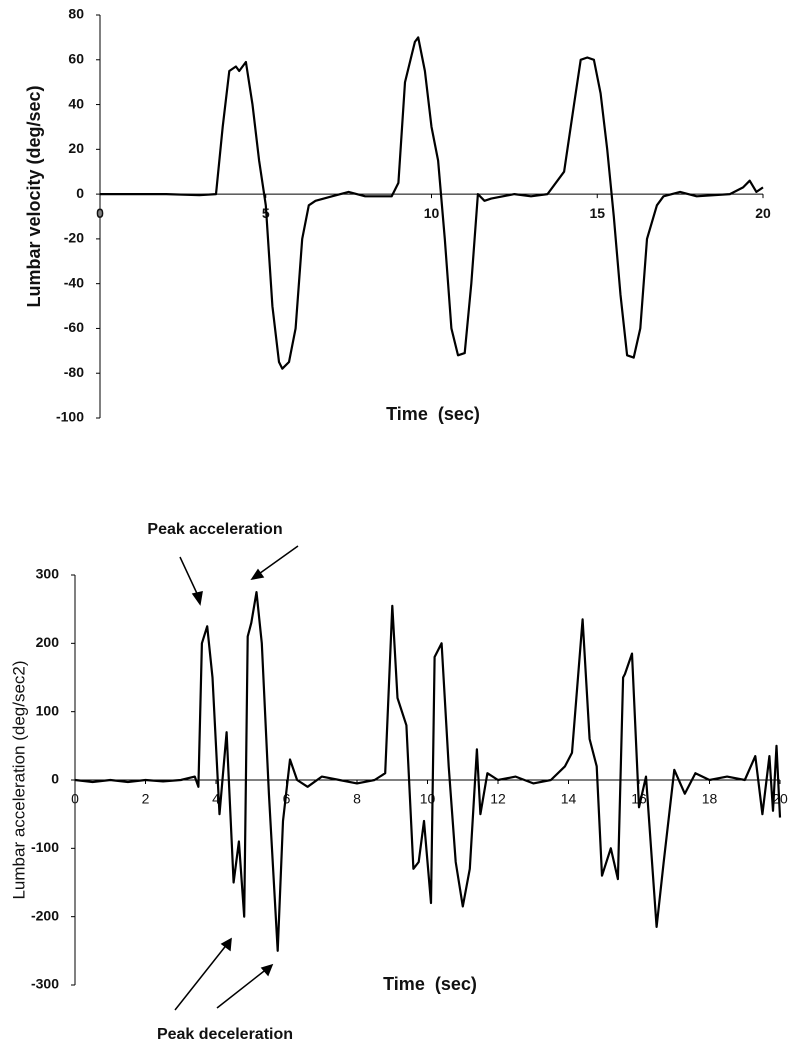  What do you see at coordinates (236, 778) in the screenshot?
I see `annotations` at bounding box center [236, 778].